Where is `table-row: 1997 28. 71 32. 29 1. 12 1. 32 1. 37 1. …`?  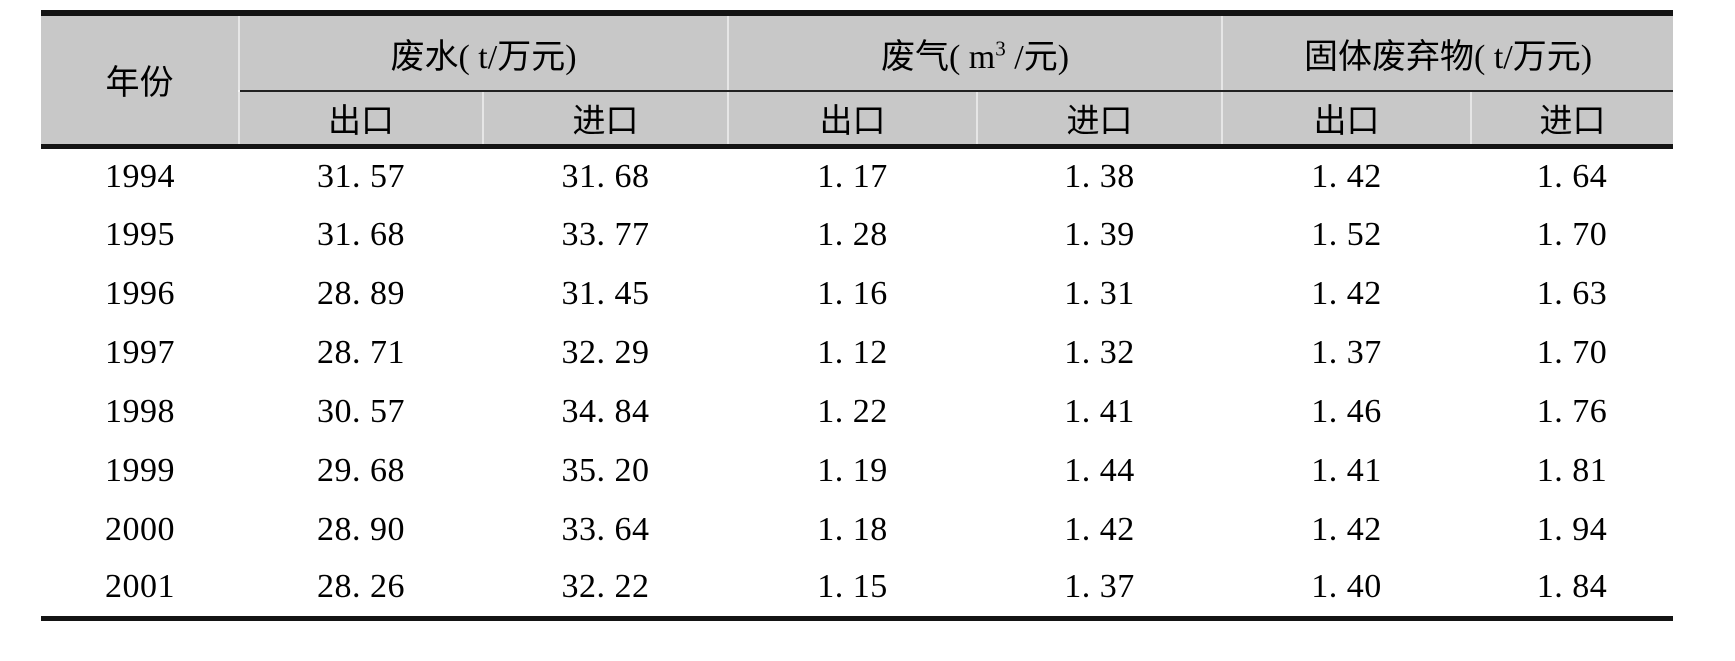
table-row: 1997 28. 71 32. 29 1. 12 1. 32 1. 37 1. … is located at coordinates (857, 352).